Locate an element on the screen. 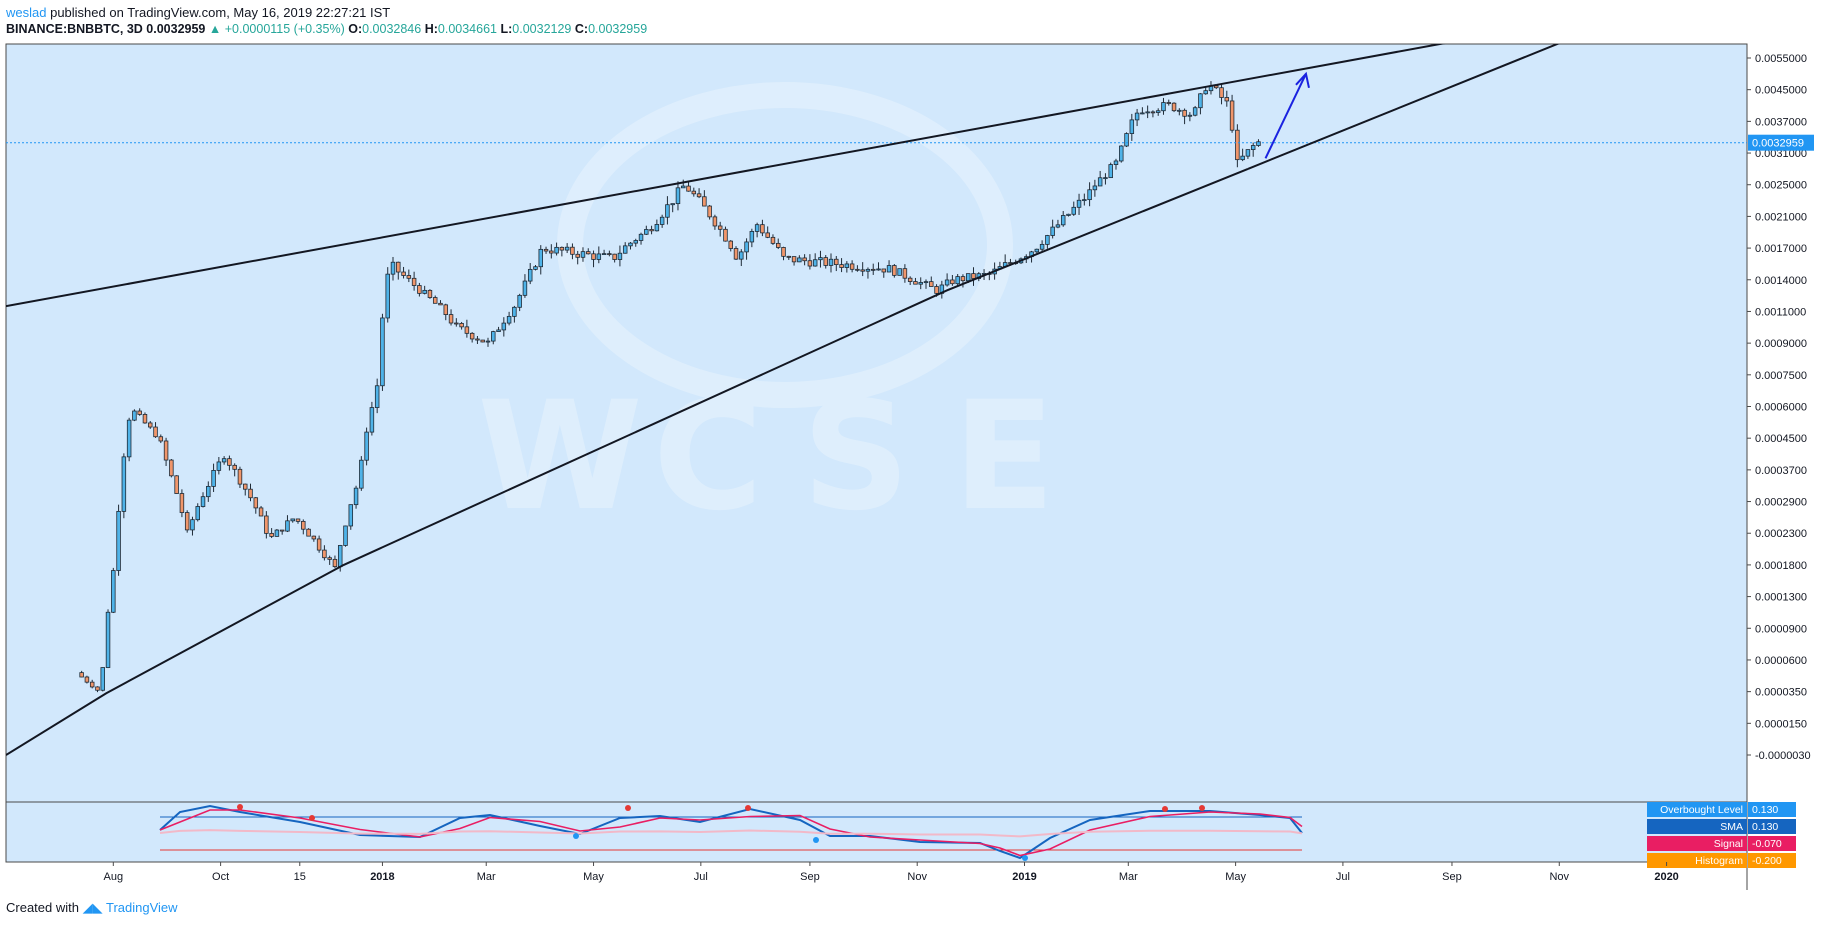  y-tick-label: 0.0017000 is located at coordinates (1781, 249).